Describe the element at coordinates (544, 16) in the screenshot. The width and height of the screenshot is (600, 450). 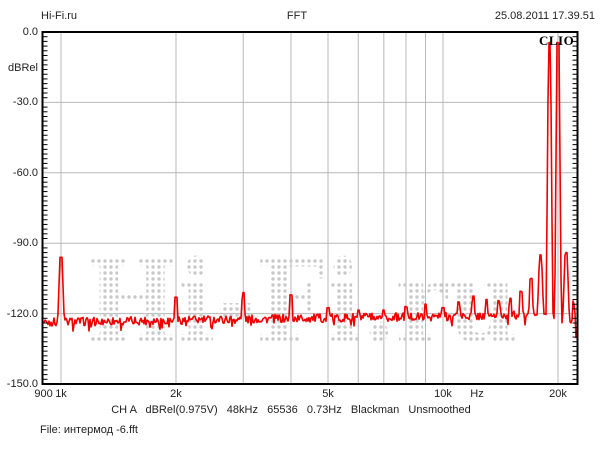
I see `timestamp: 25.08.2011 17.39.51` at that location.